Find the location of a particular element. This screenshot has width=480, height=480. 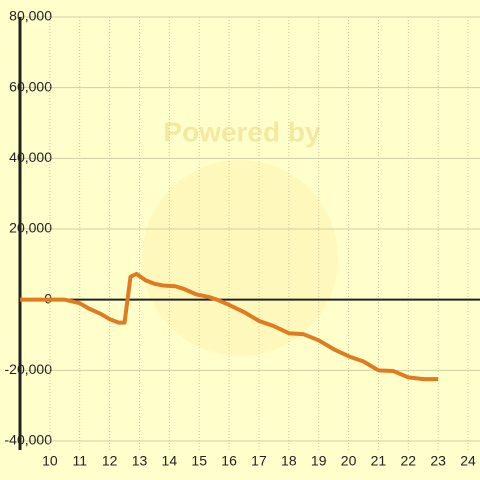

x-tick-label: 12 is located at coordinates (110, 461).